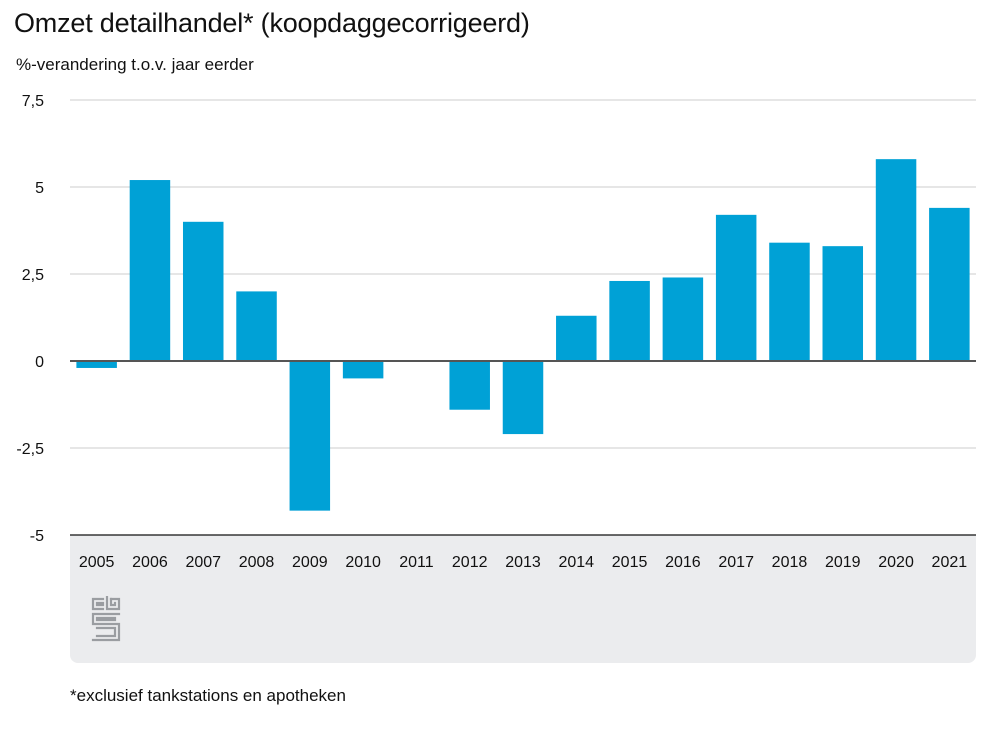 Image resolution: width=989 pixels, height=738 pixels. What do you see at coordinates (736, 562) in the screenshot?
I see `x-tick-label: 2017` at bounding box center [736, 562].